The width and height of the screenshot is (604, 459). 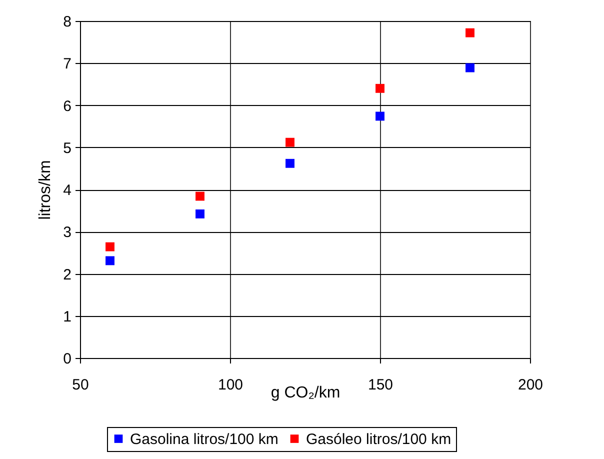 I want to click on y-tick-label: 5, so click(x=67, y=148).